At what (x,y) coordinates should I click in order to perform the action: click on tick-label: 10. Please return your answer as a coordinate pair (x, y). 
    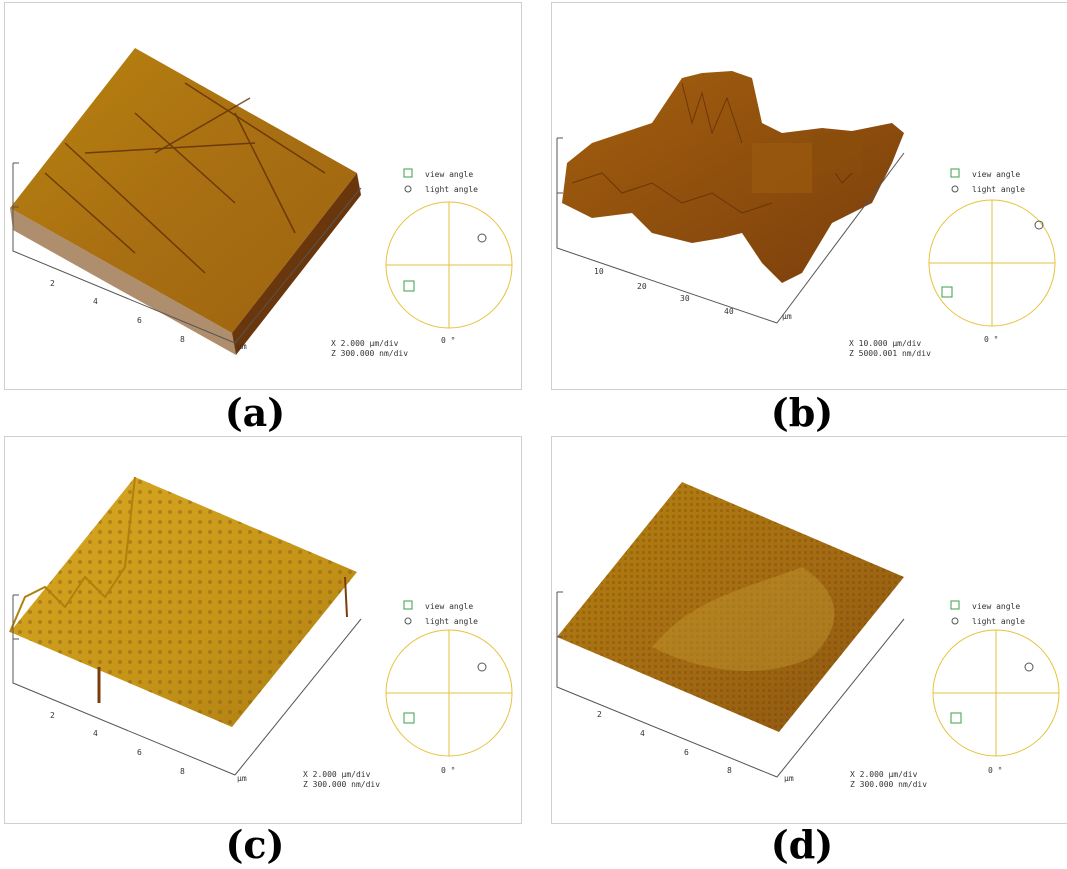
    Looking at the image, I should click on (599, 271).